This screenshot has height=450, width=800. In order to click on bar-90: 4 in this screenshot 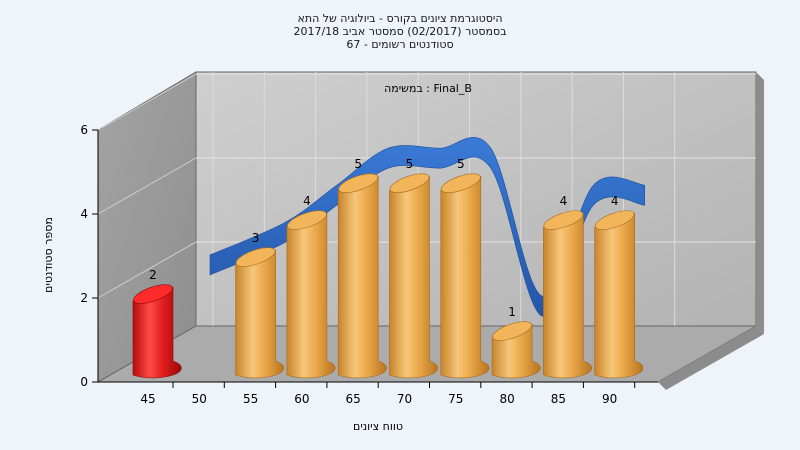, I will do `click(619, 286)`.